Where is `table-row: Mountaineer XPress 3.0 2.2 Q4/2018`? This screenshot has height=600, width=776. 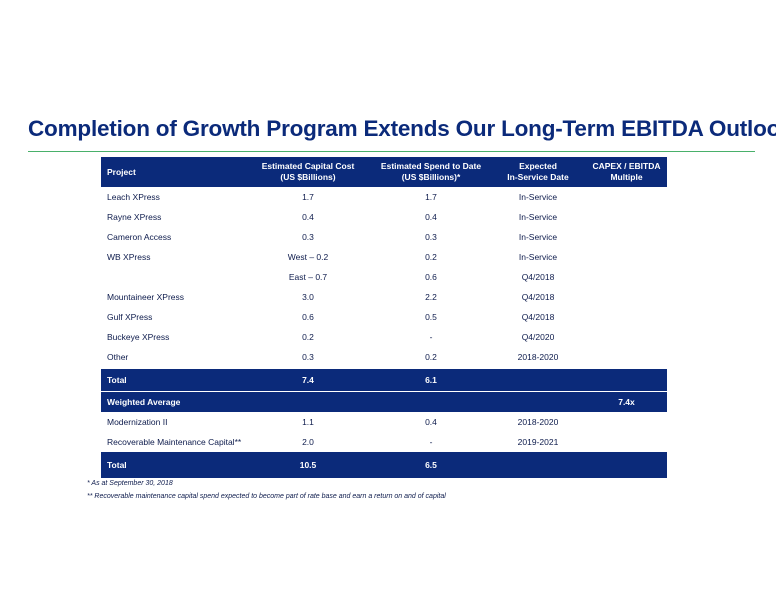 table-row: Mountaineer XPress 3.0 2.2 Q4/2018 is located at coordinates (384, 297).